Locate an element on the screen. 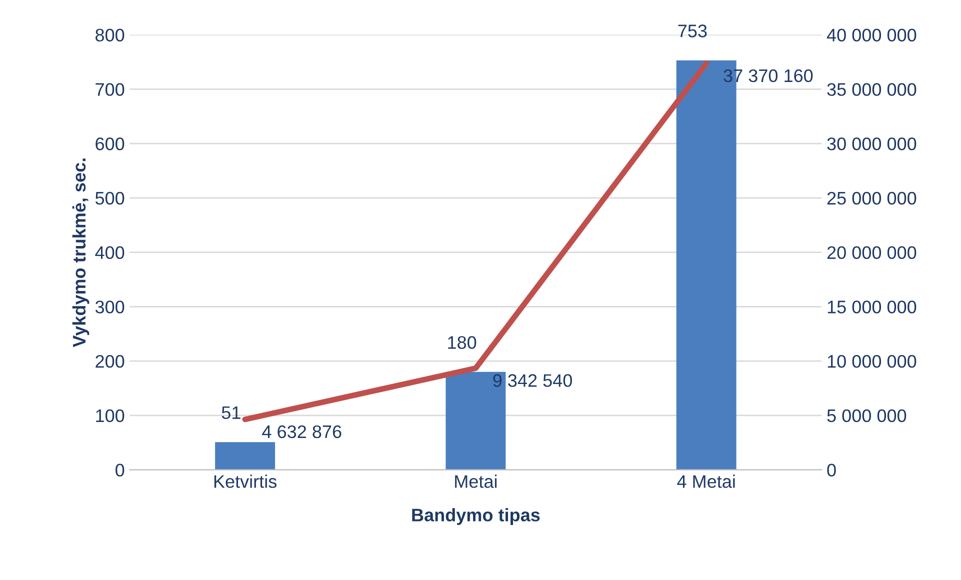 The height and width of the screenshot is (580, 961). y-axis-title: Vykdymo trukmė, sec. is located at coordinates (81, 253).